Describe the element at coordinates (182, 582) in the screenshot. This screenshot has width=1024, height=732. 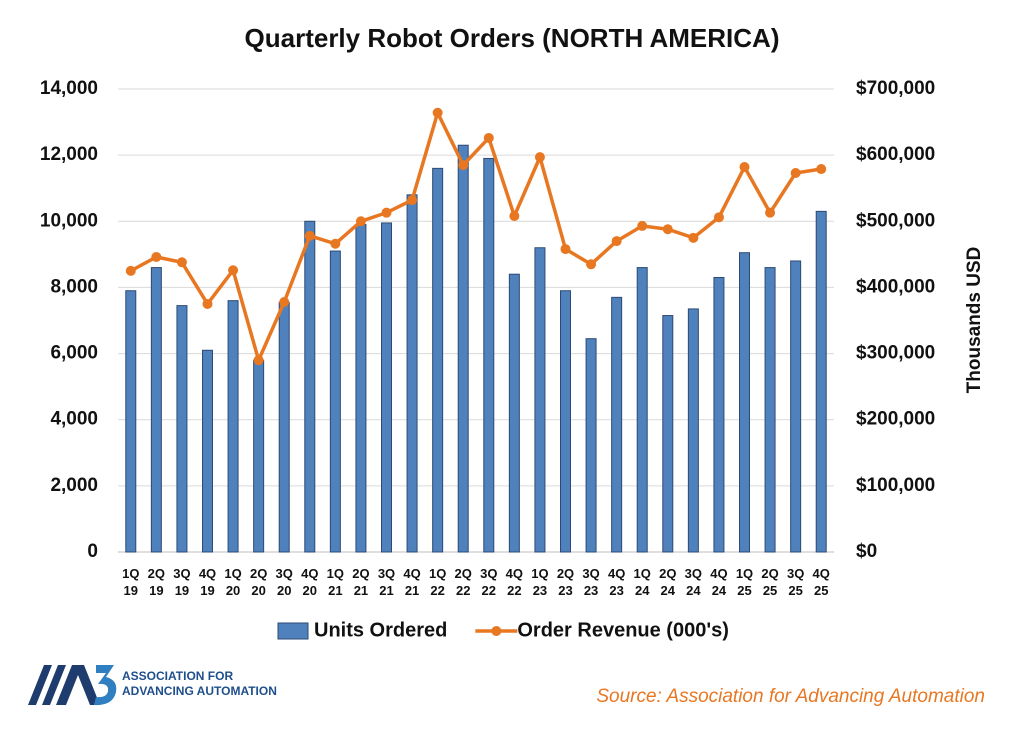
I see `x-tick-label: 3Q 19` at that location.